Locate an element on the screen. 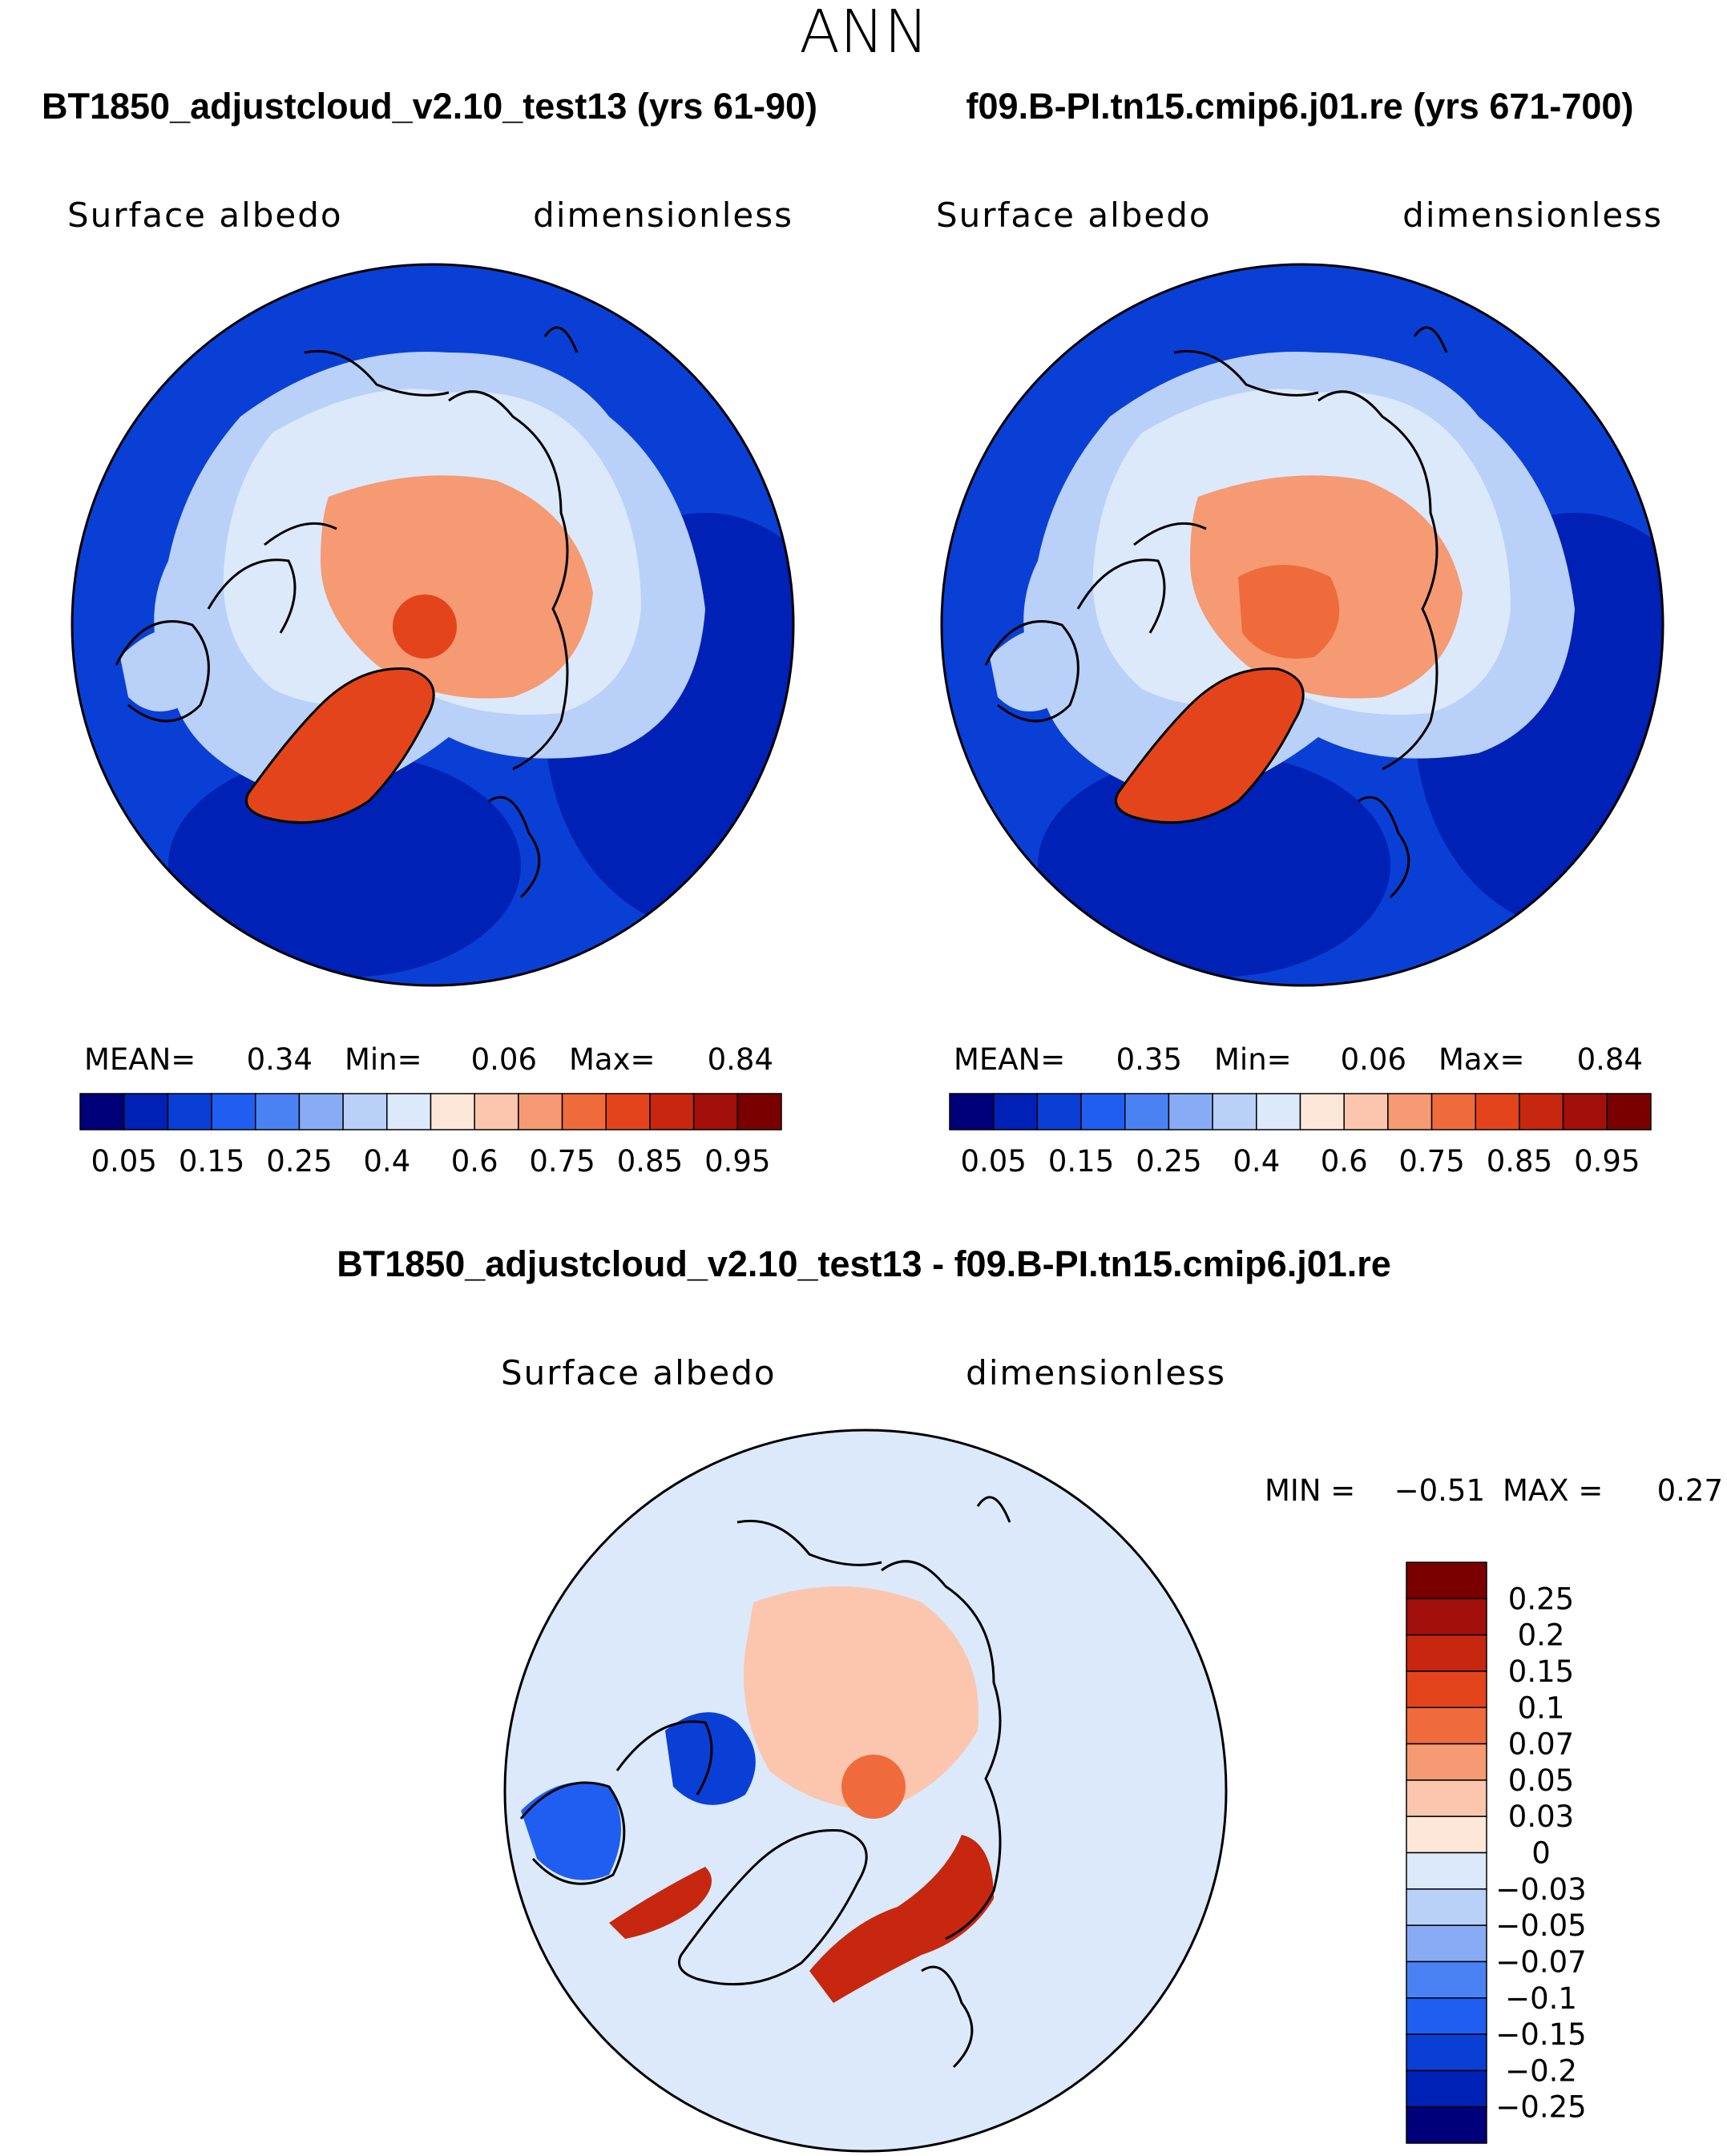  case2-title: f09.B-PI.tn15.cmip6.j01.re (yrs 671-700) is located at coordinates (1300, 106).